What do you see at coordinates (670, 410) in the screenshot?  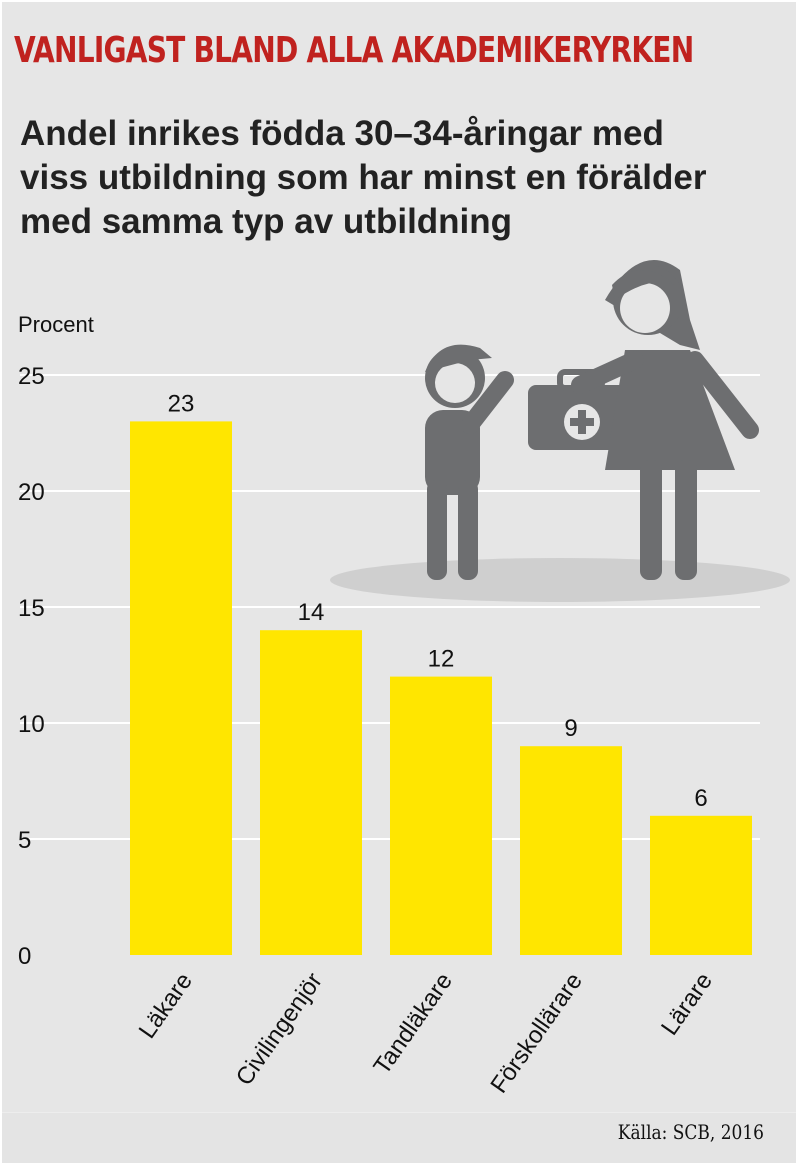 I see `parent-dress` at bounding box center [670, 410].